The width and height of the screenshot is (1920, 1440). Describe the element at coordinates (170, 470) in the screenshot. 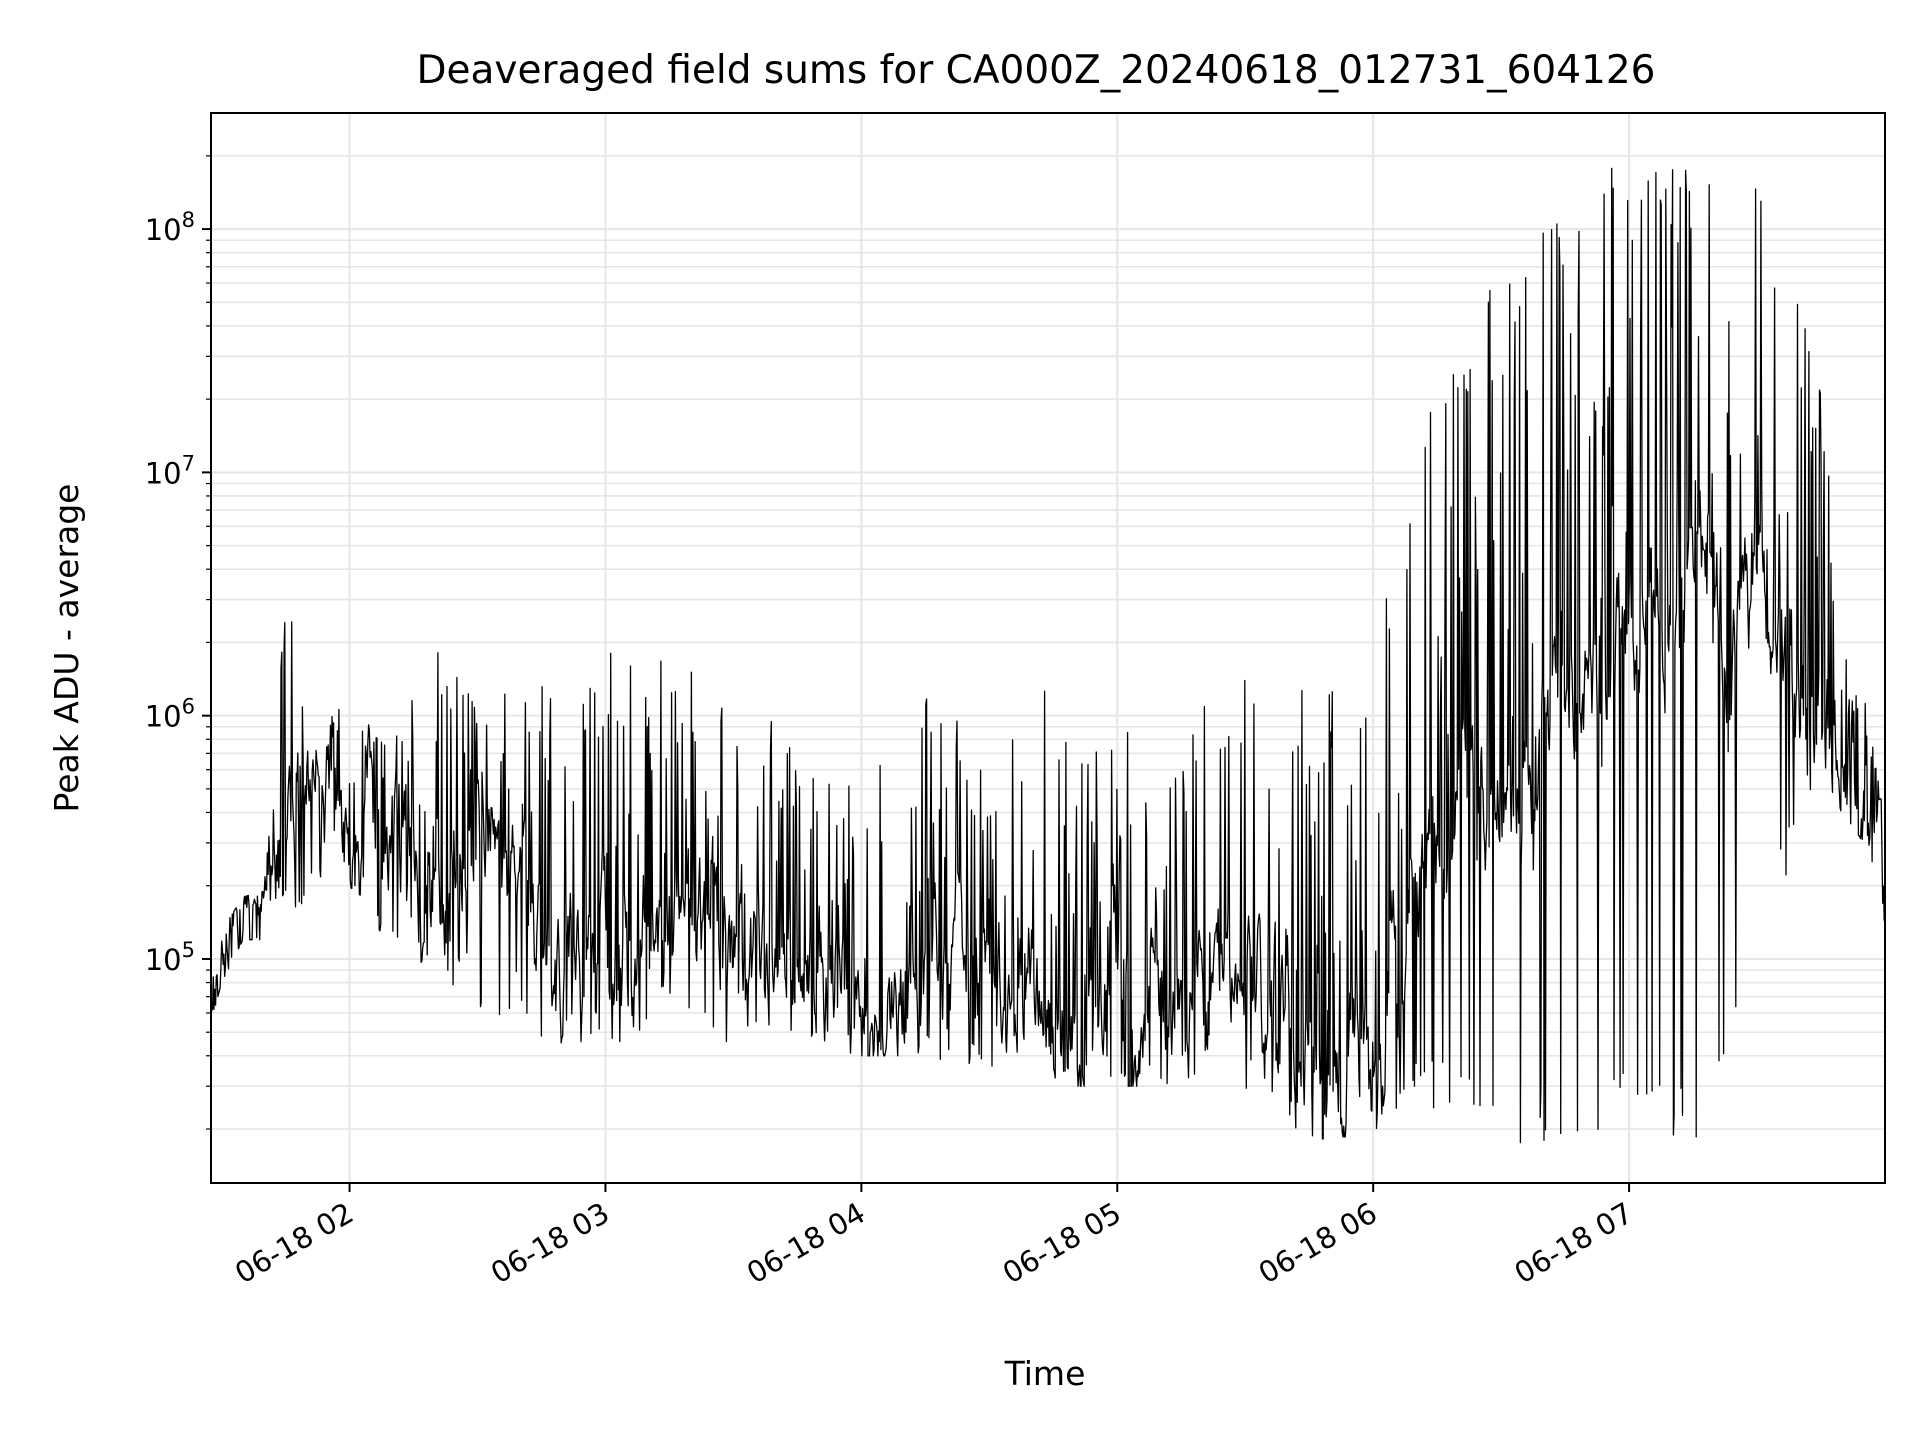

I see `y-tick-label: 10⁷` at that location.